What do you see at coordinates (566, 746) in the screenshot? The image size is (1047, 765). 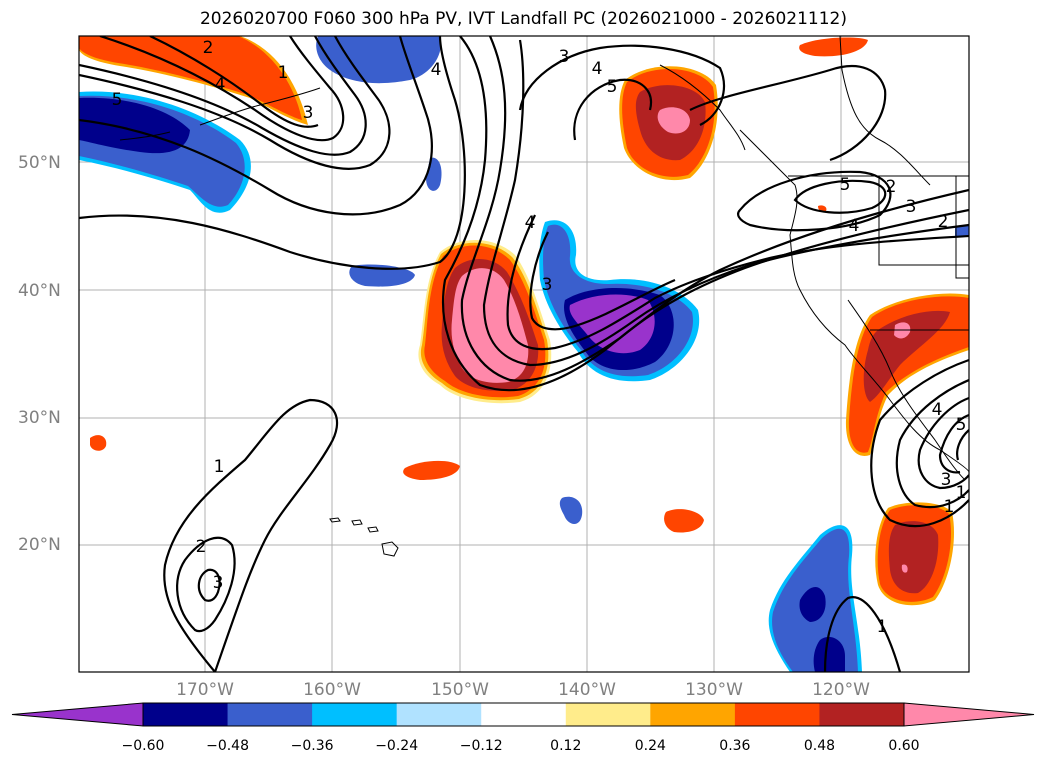 I see `colorbar-tick-label: 0.12` at bounding box center [566, 746].